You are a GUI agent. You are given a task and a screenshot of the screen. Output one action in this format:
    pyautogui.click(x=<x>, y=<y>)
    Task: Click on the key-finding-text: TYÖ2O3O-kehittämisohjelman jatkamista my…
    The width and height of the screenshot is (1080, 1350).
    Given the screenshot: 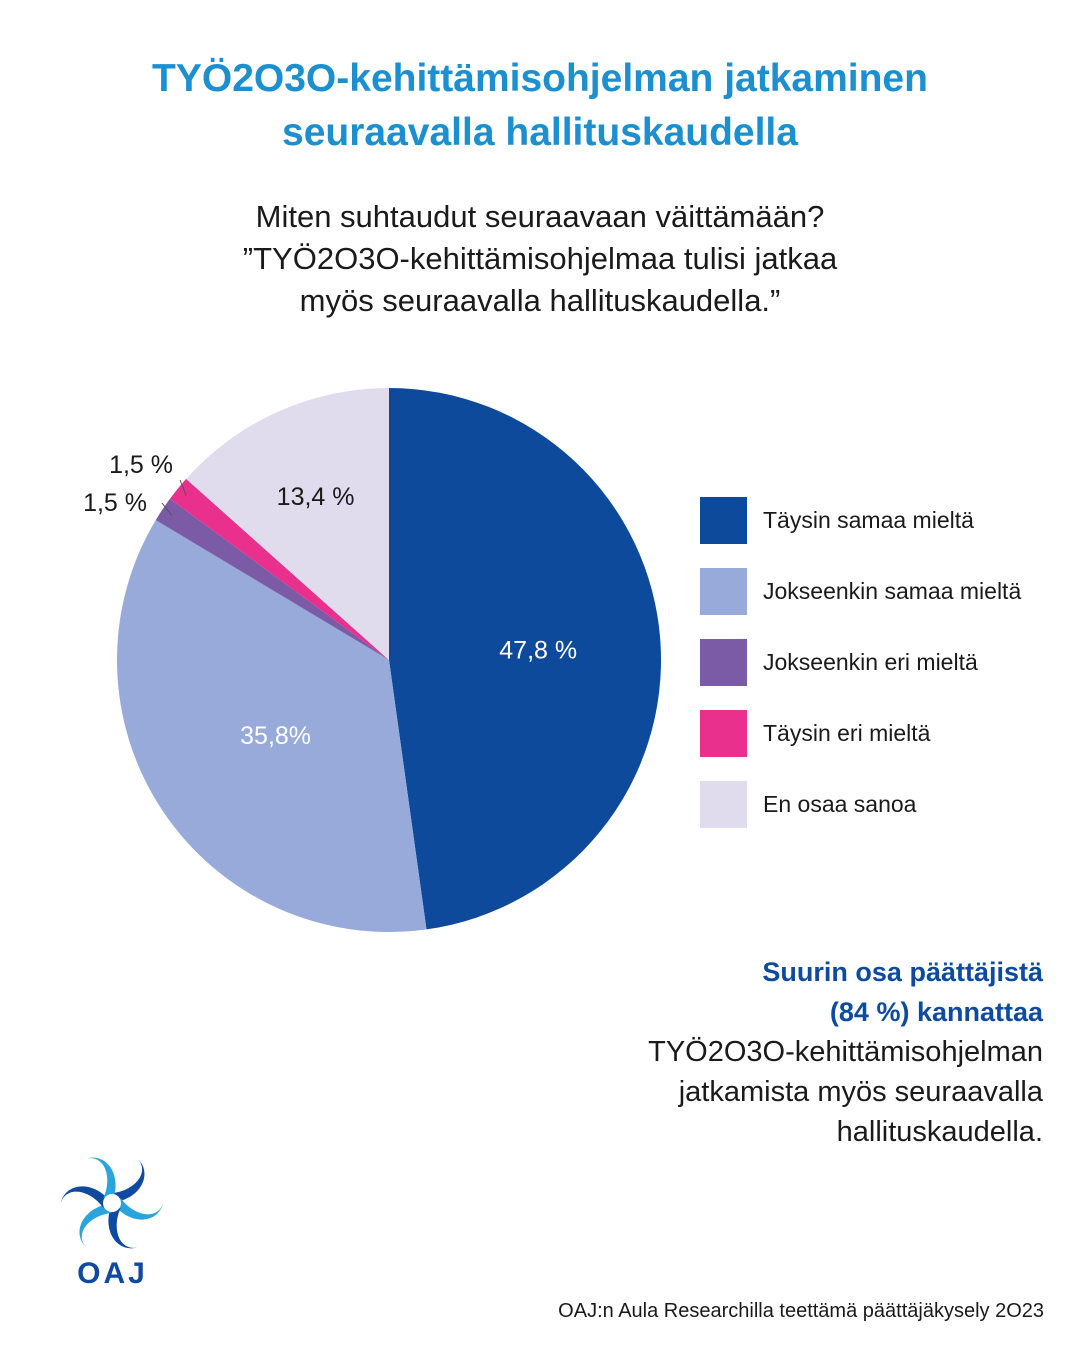 What is the action you would take?
    pyautogui.click(x=763, y=1092)
    